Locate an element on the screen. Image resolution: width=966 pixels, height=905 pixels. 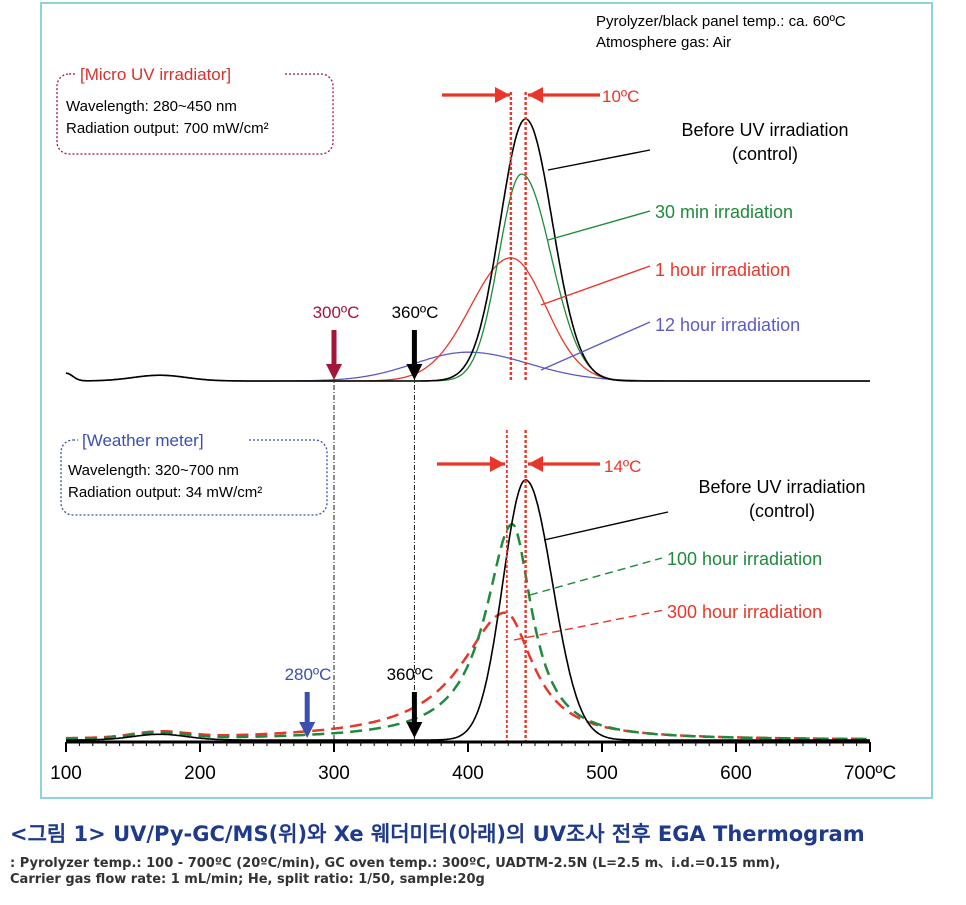
bottom-label-control-1: Before UV irradiation is located at coordinates (781, 487).